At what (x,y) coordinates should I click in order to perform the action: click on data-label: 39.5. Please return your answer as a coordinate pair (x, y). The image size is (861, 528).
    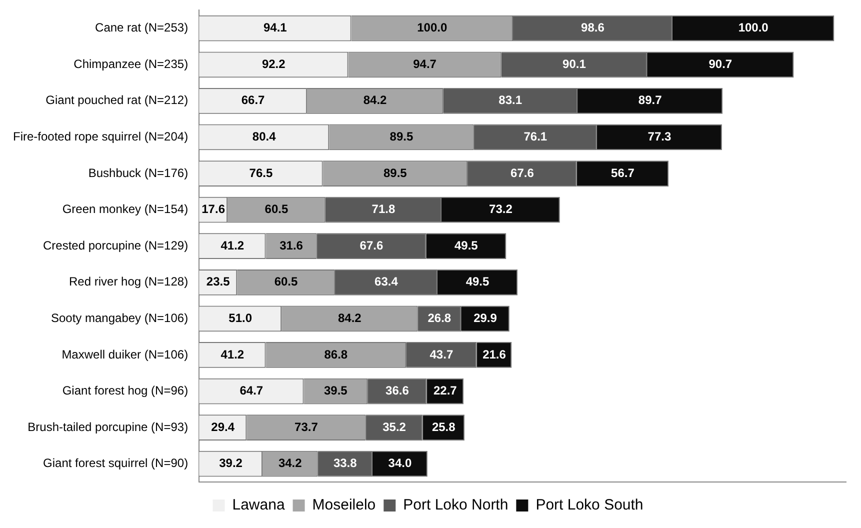
    Looking at the image, I should click on (336, 391).